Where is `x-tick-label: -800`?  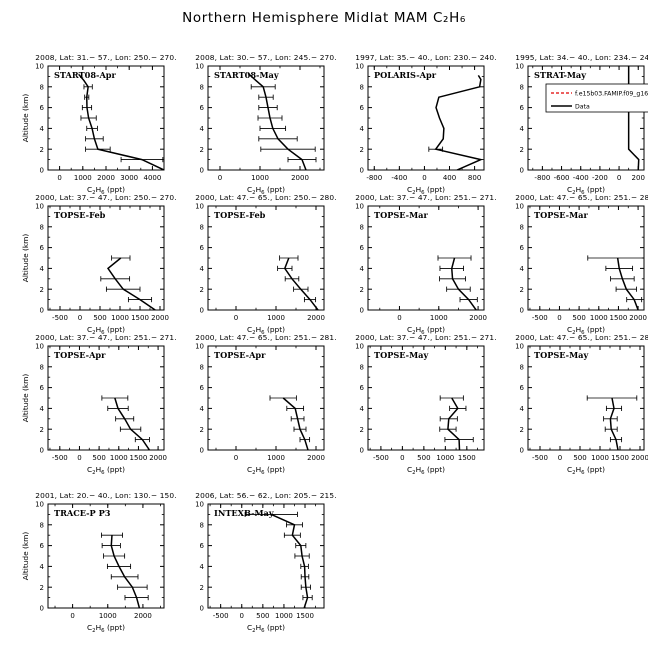
x-tick-label: -800 is located at coordinates (374, 178).